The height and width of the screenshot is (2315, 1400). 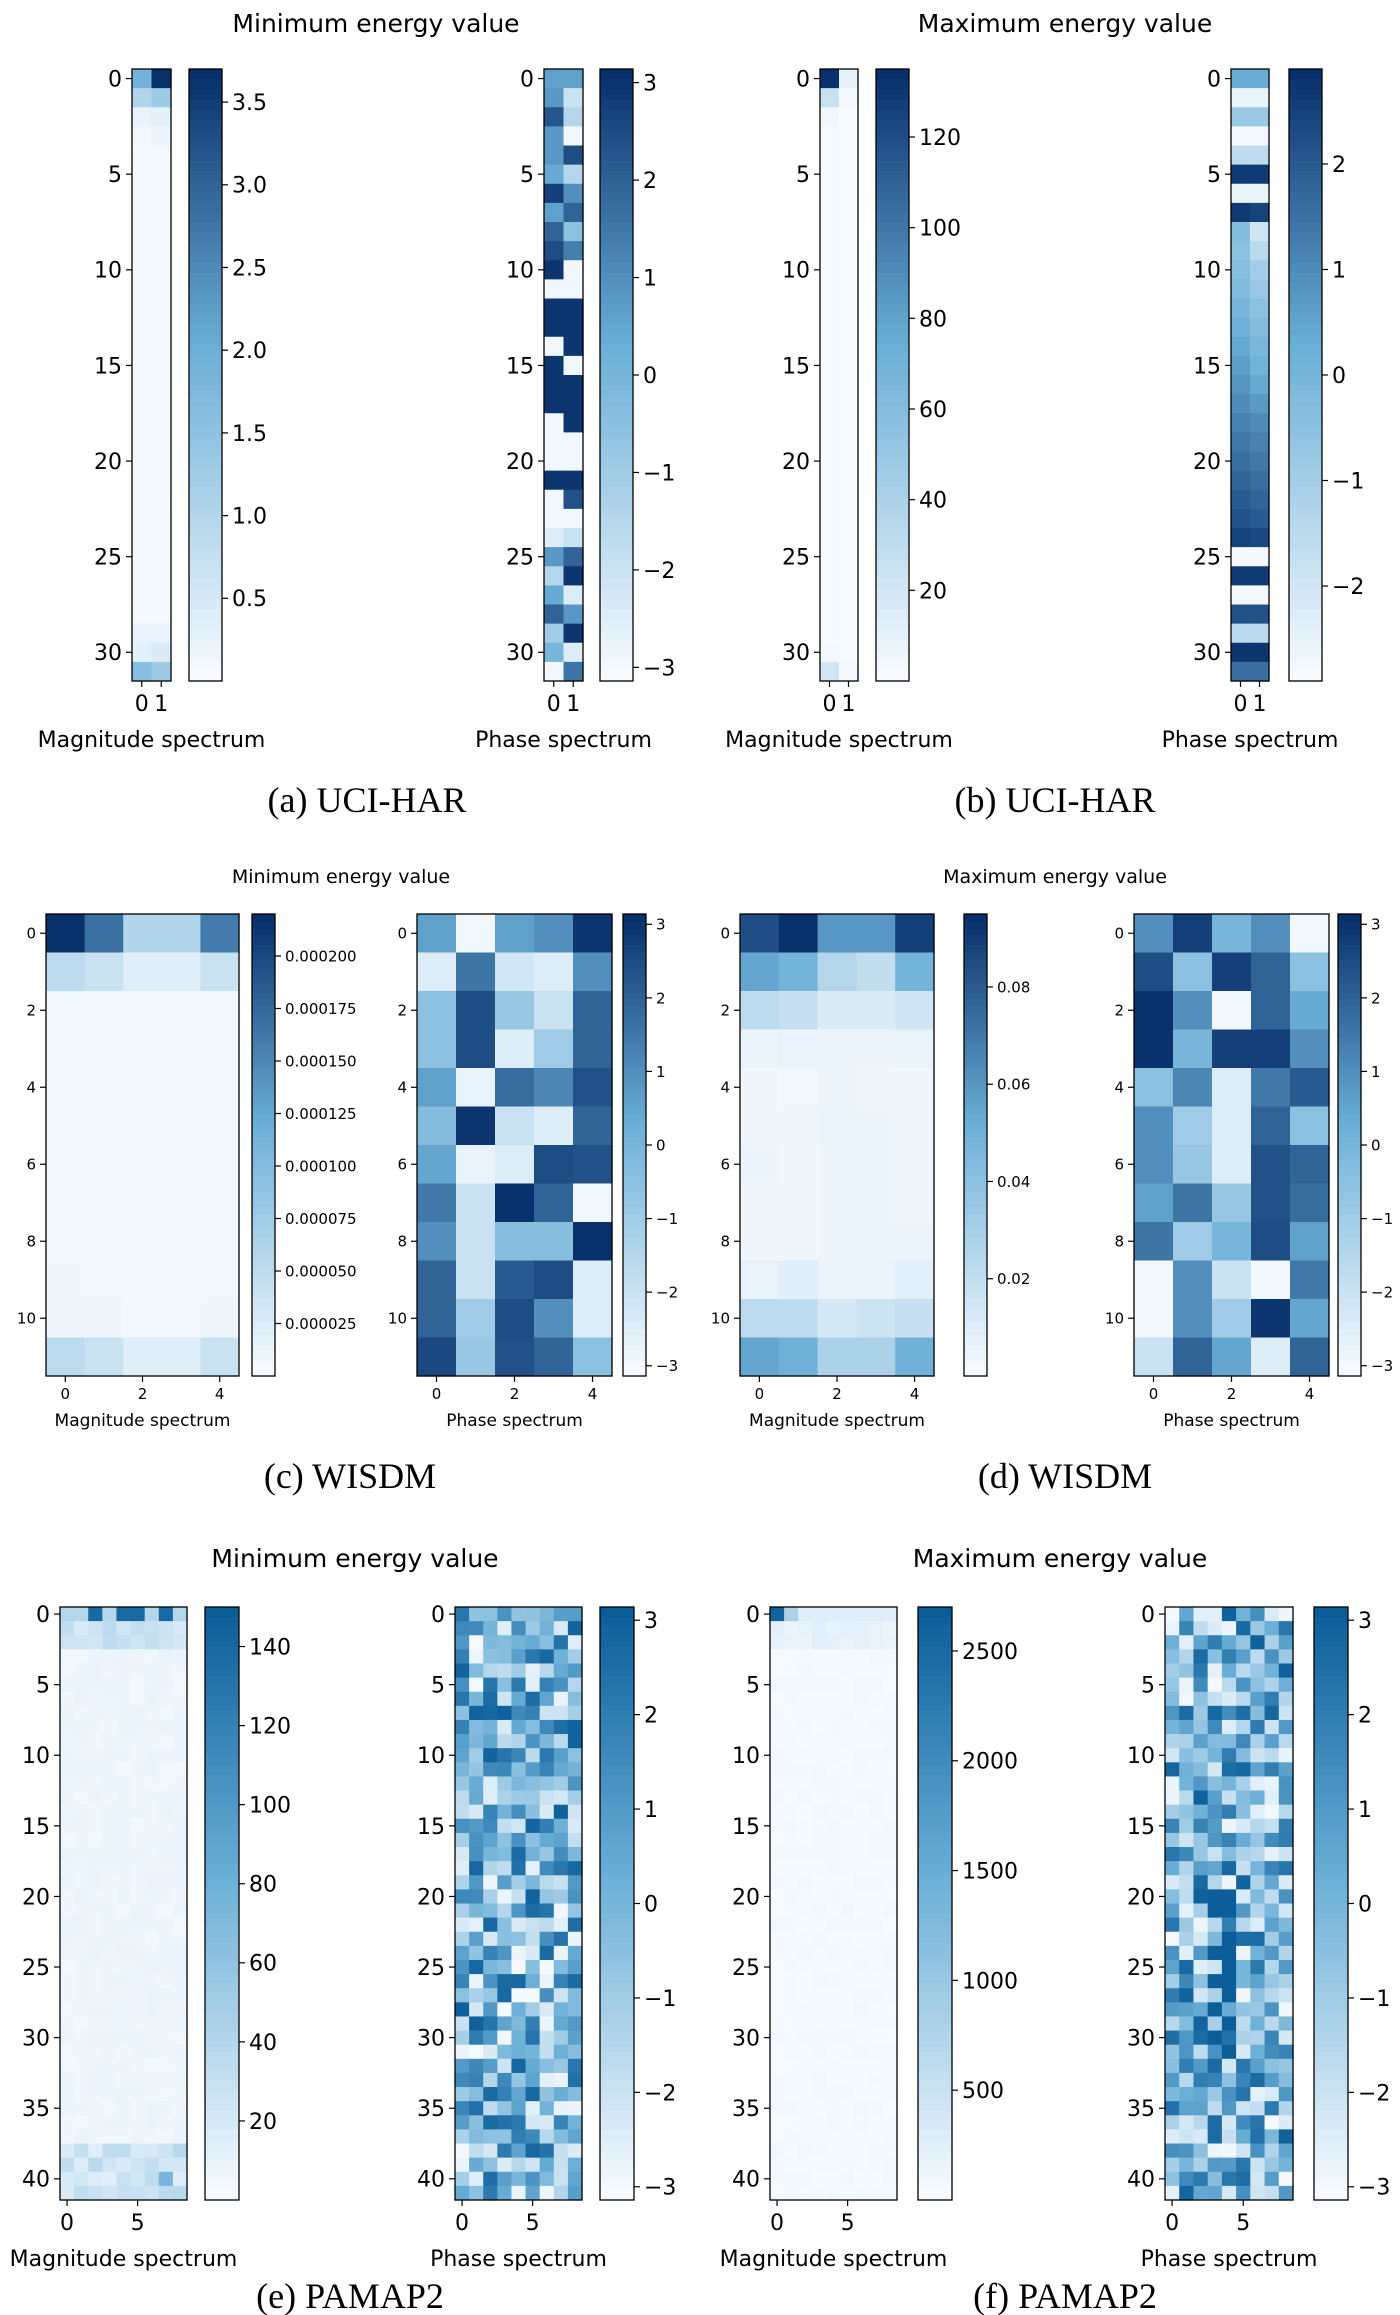 I want to click on y-tick-label: 5, so click(x=803, y=175).